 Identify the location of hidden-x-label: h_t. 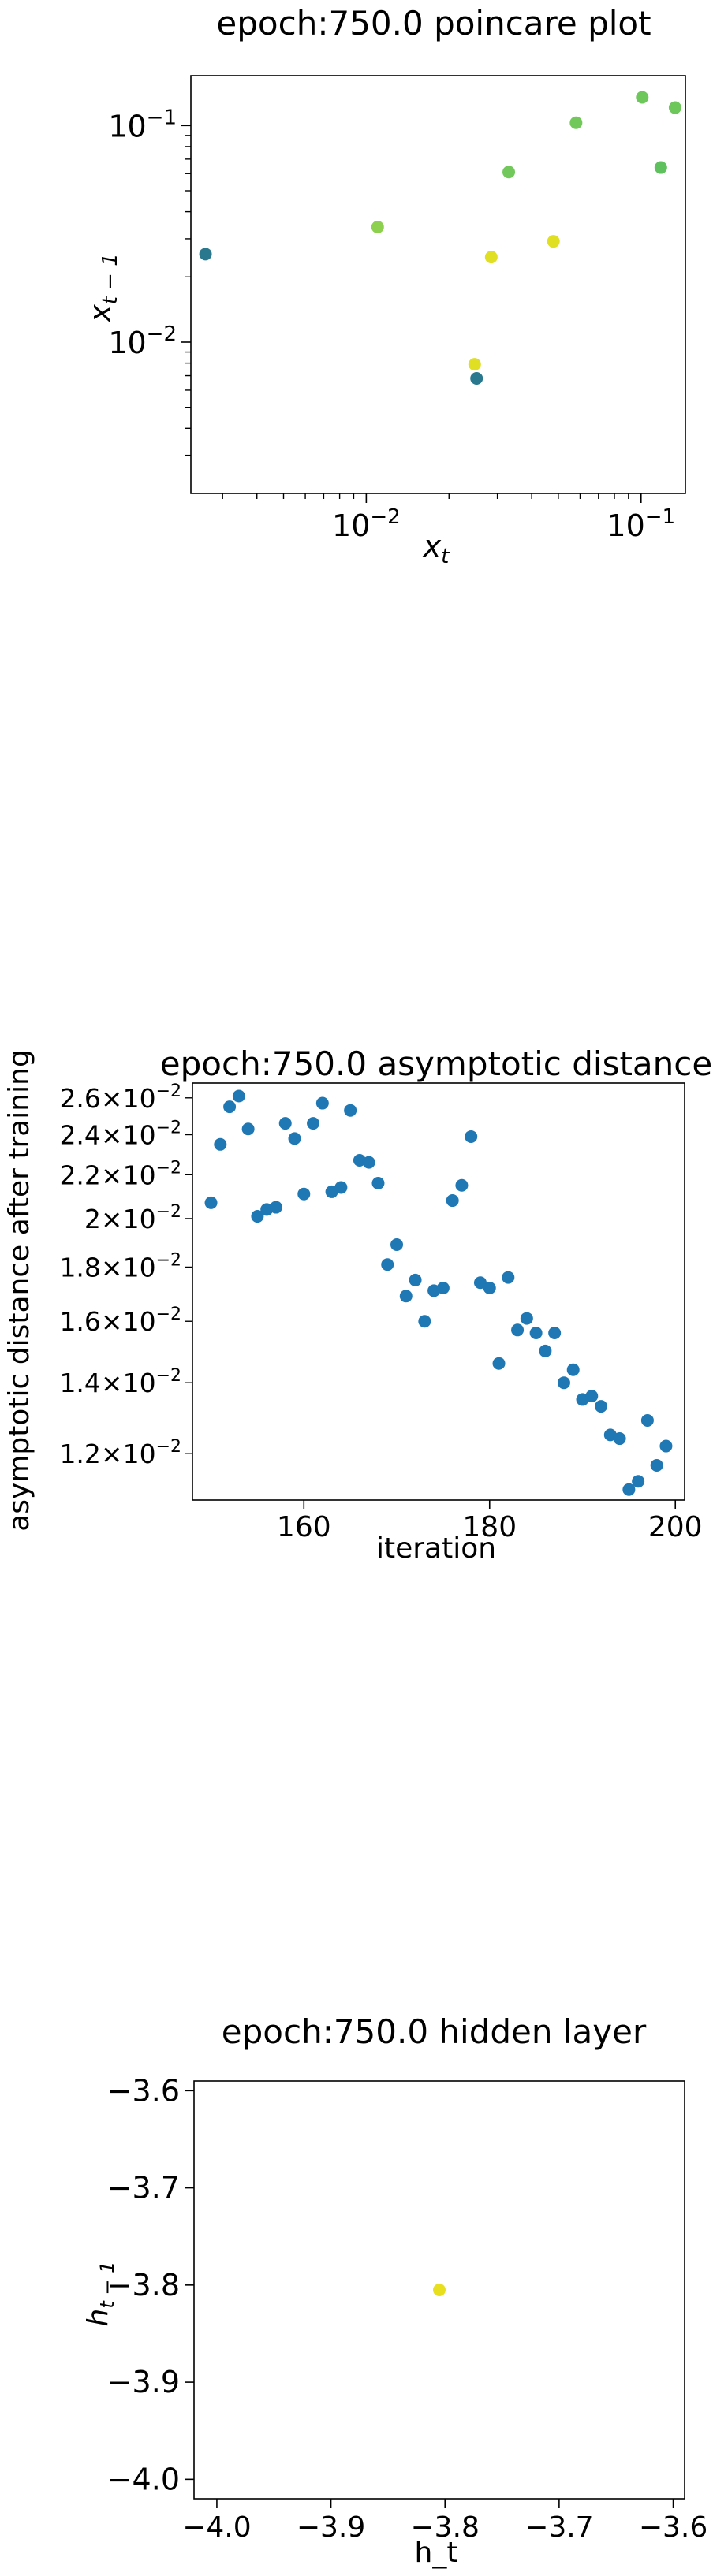
(436, 2553).